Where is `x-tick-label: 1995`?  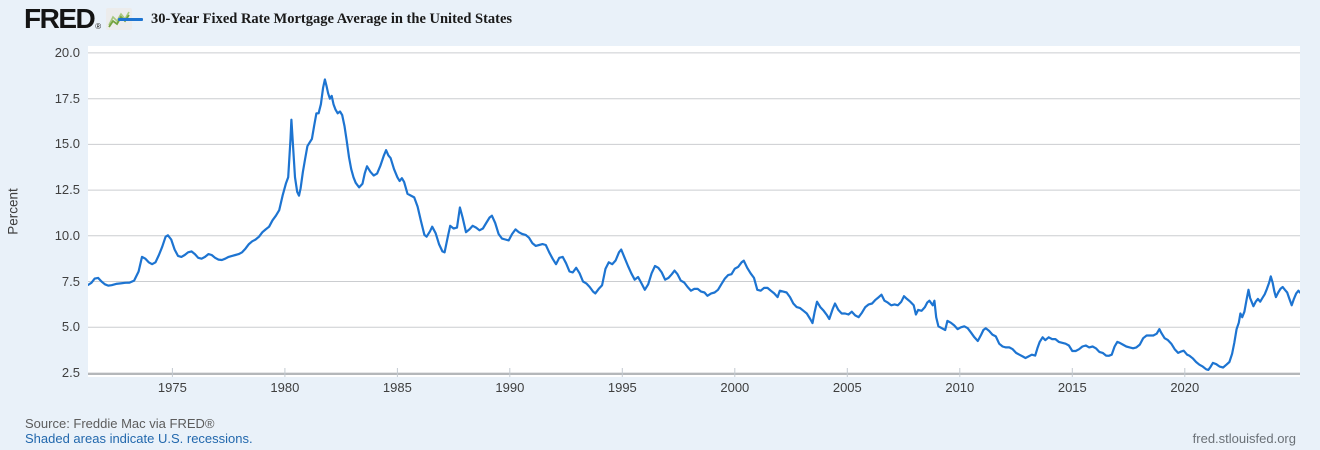
x-tick-label: 1995 is located at coordinates (622, 387).